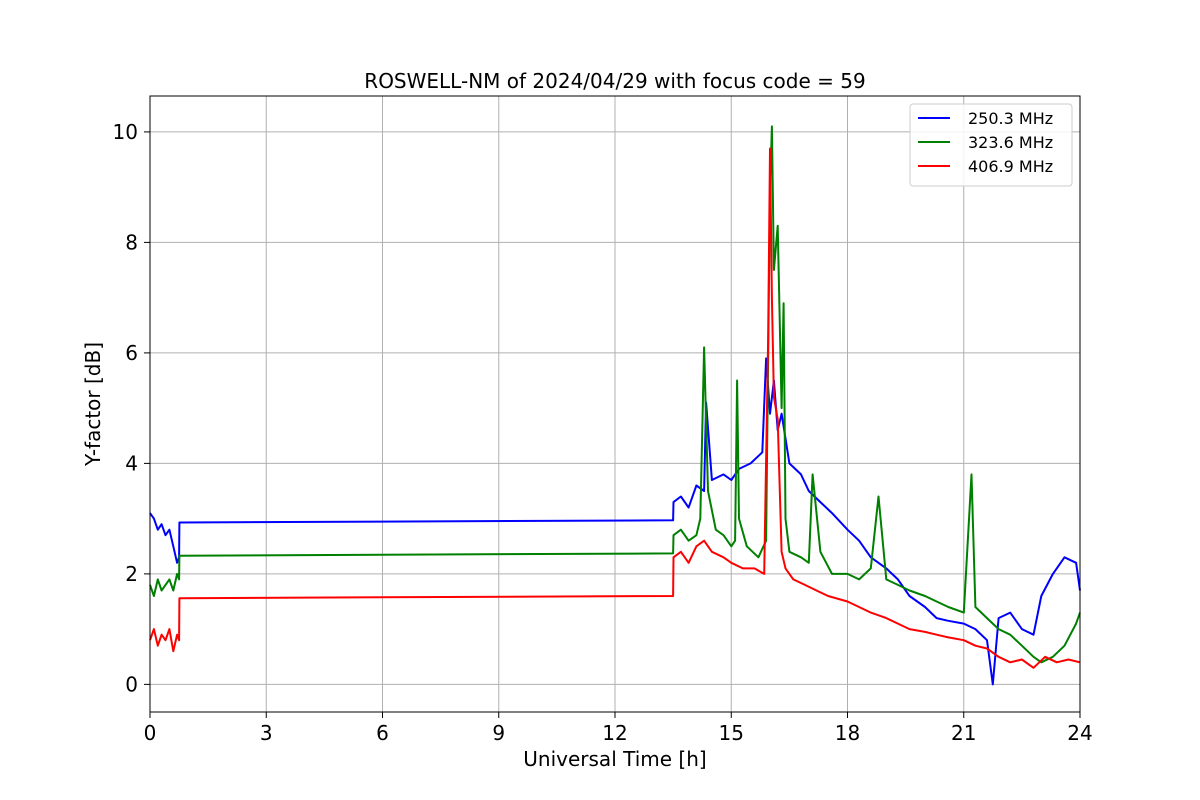  I want to click on y-tick-label: 2, so click(131, 574).